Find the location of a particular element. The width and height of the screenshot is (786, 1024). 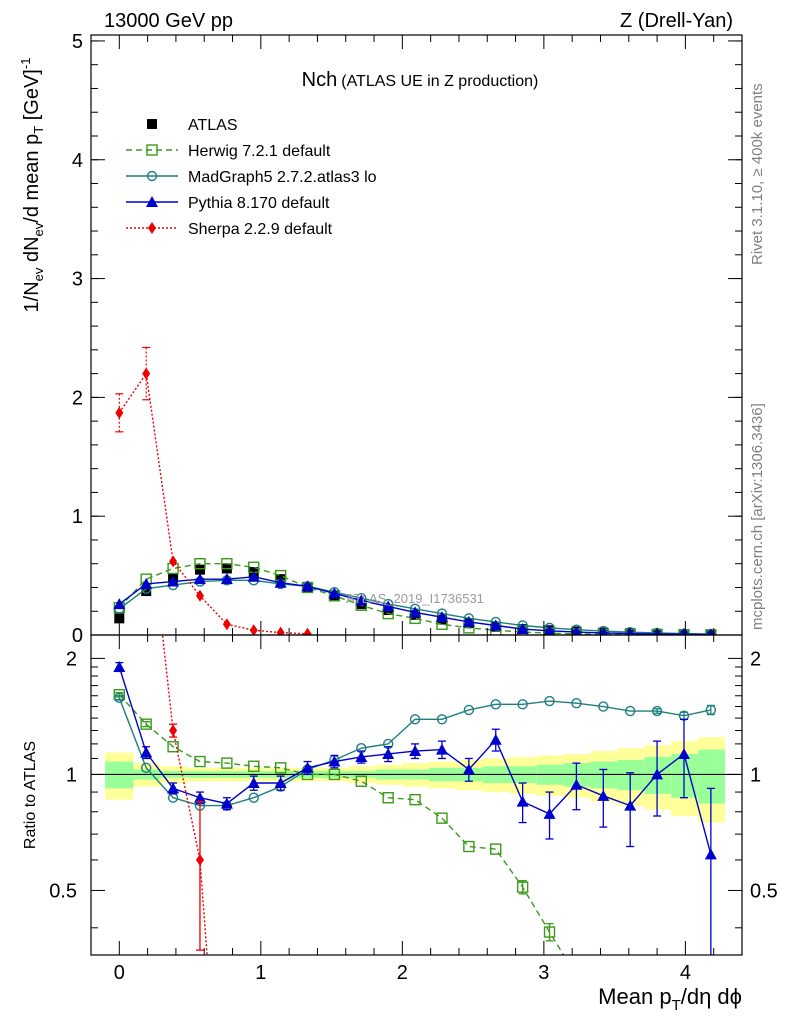

legend-item-pythia: Pythia 8.170 default is located at coordinates (228, 203).